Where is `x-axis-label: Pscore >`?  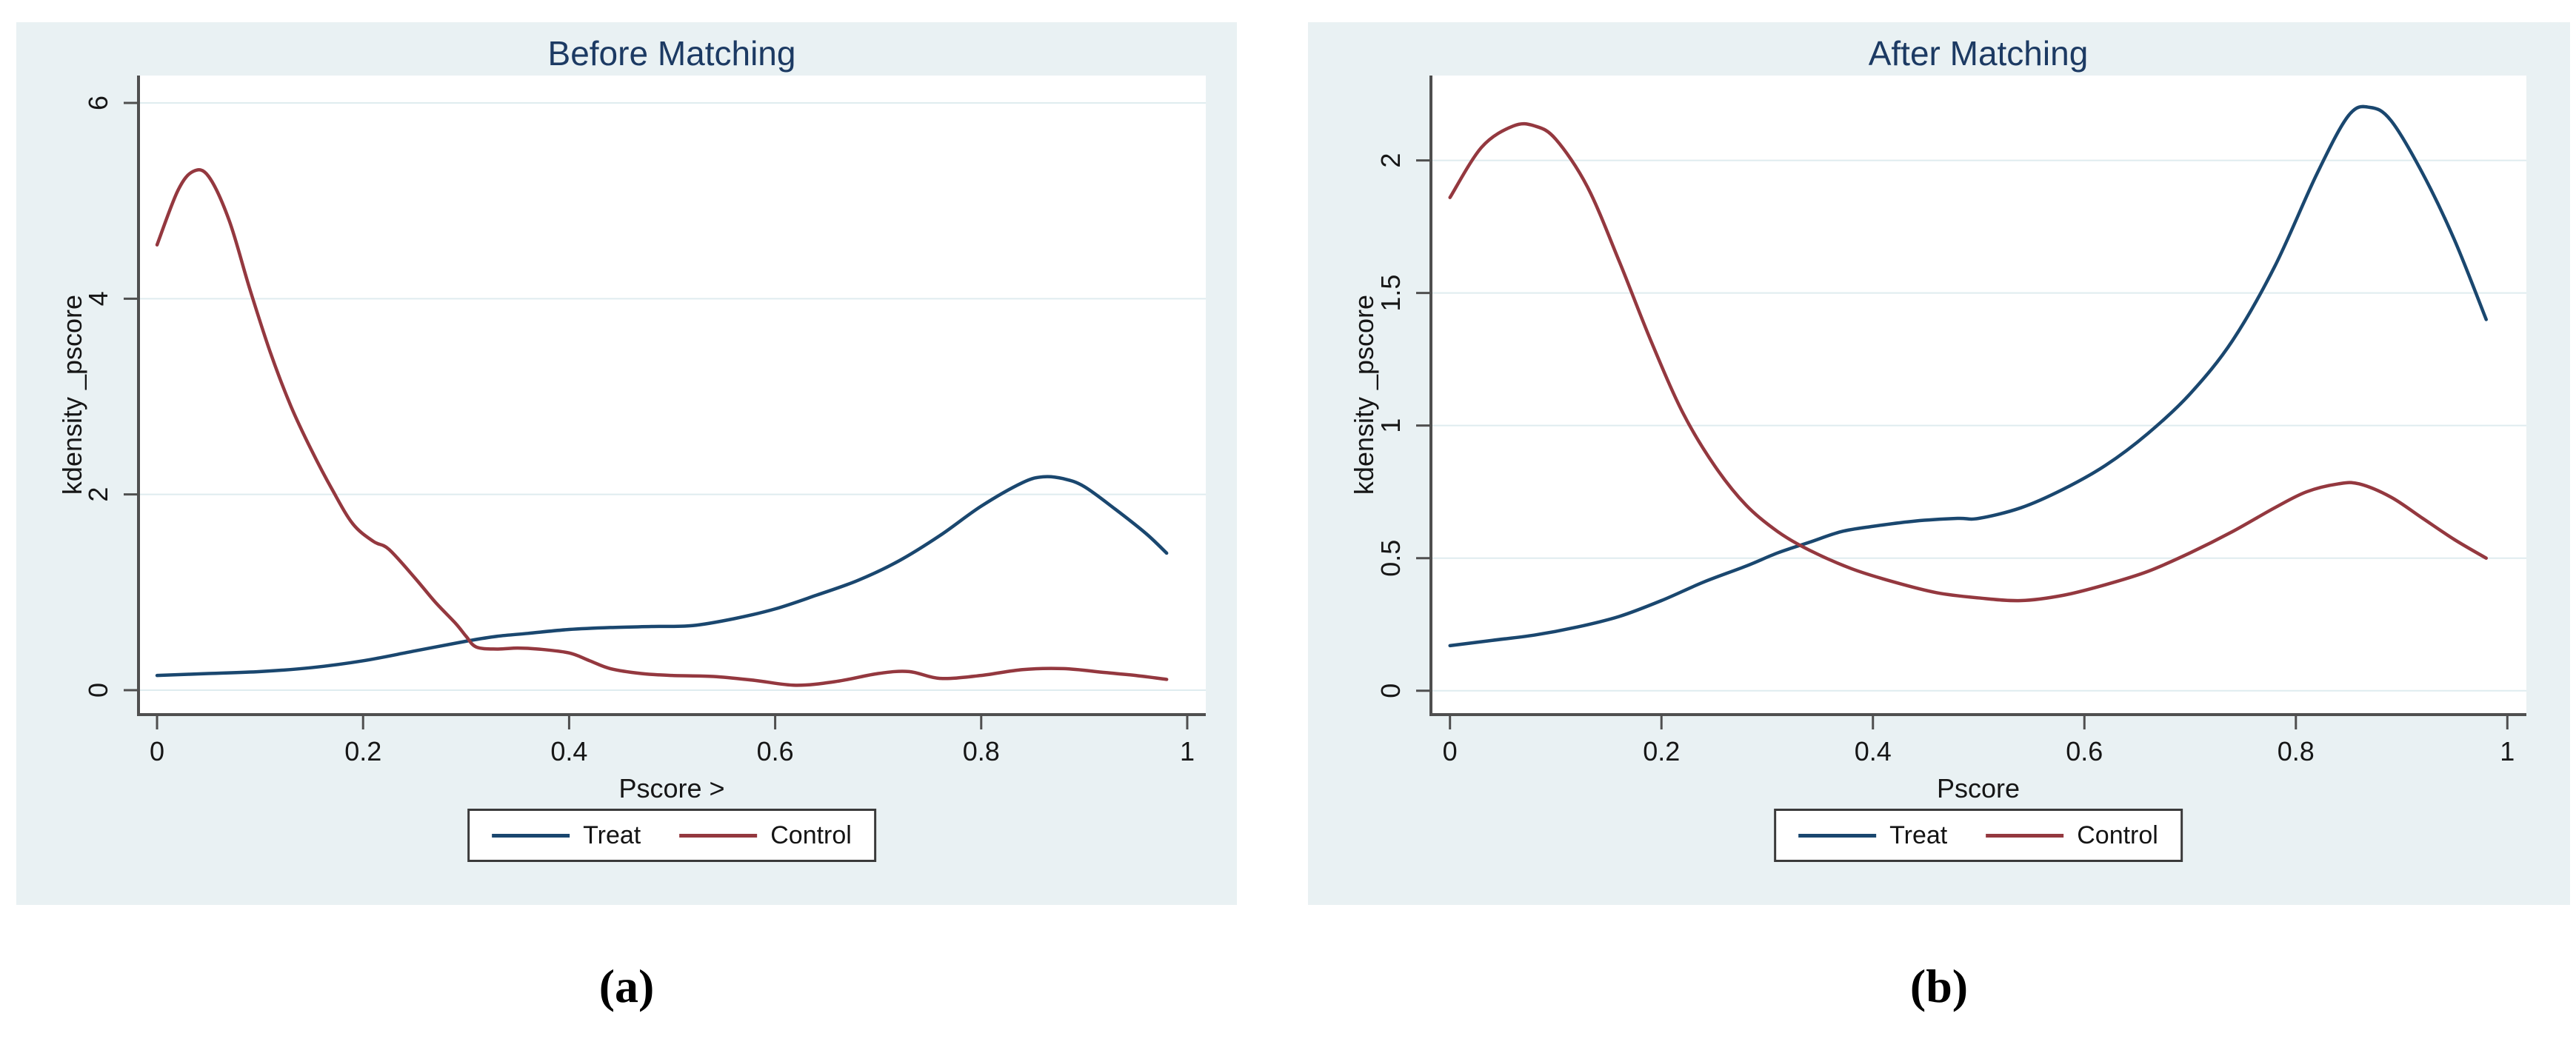 x-axis-label: Pscore > is located at coordinates (671, 788).